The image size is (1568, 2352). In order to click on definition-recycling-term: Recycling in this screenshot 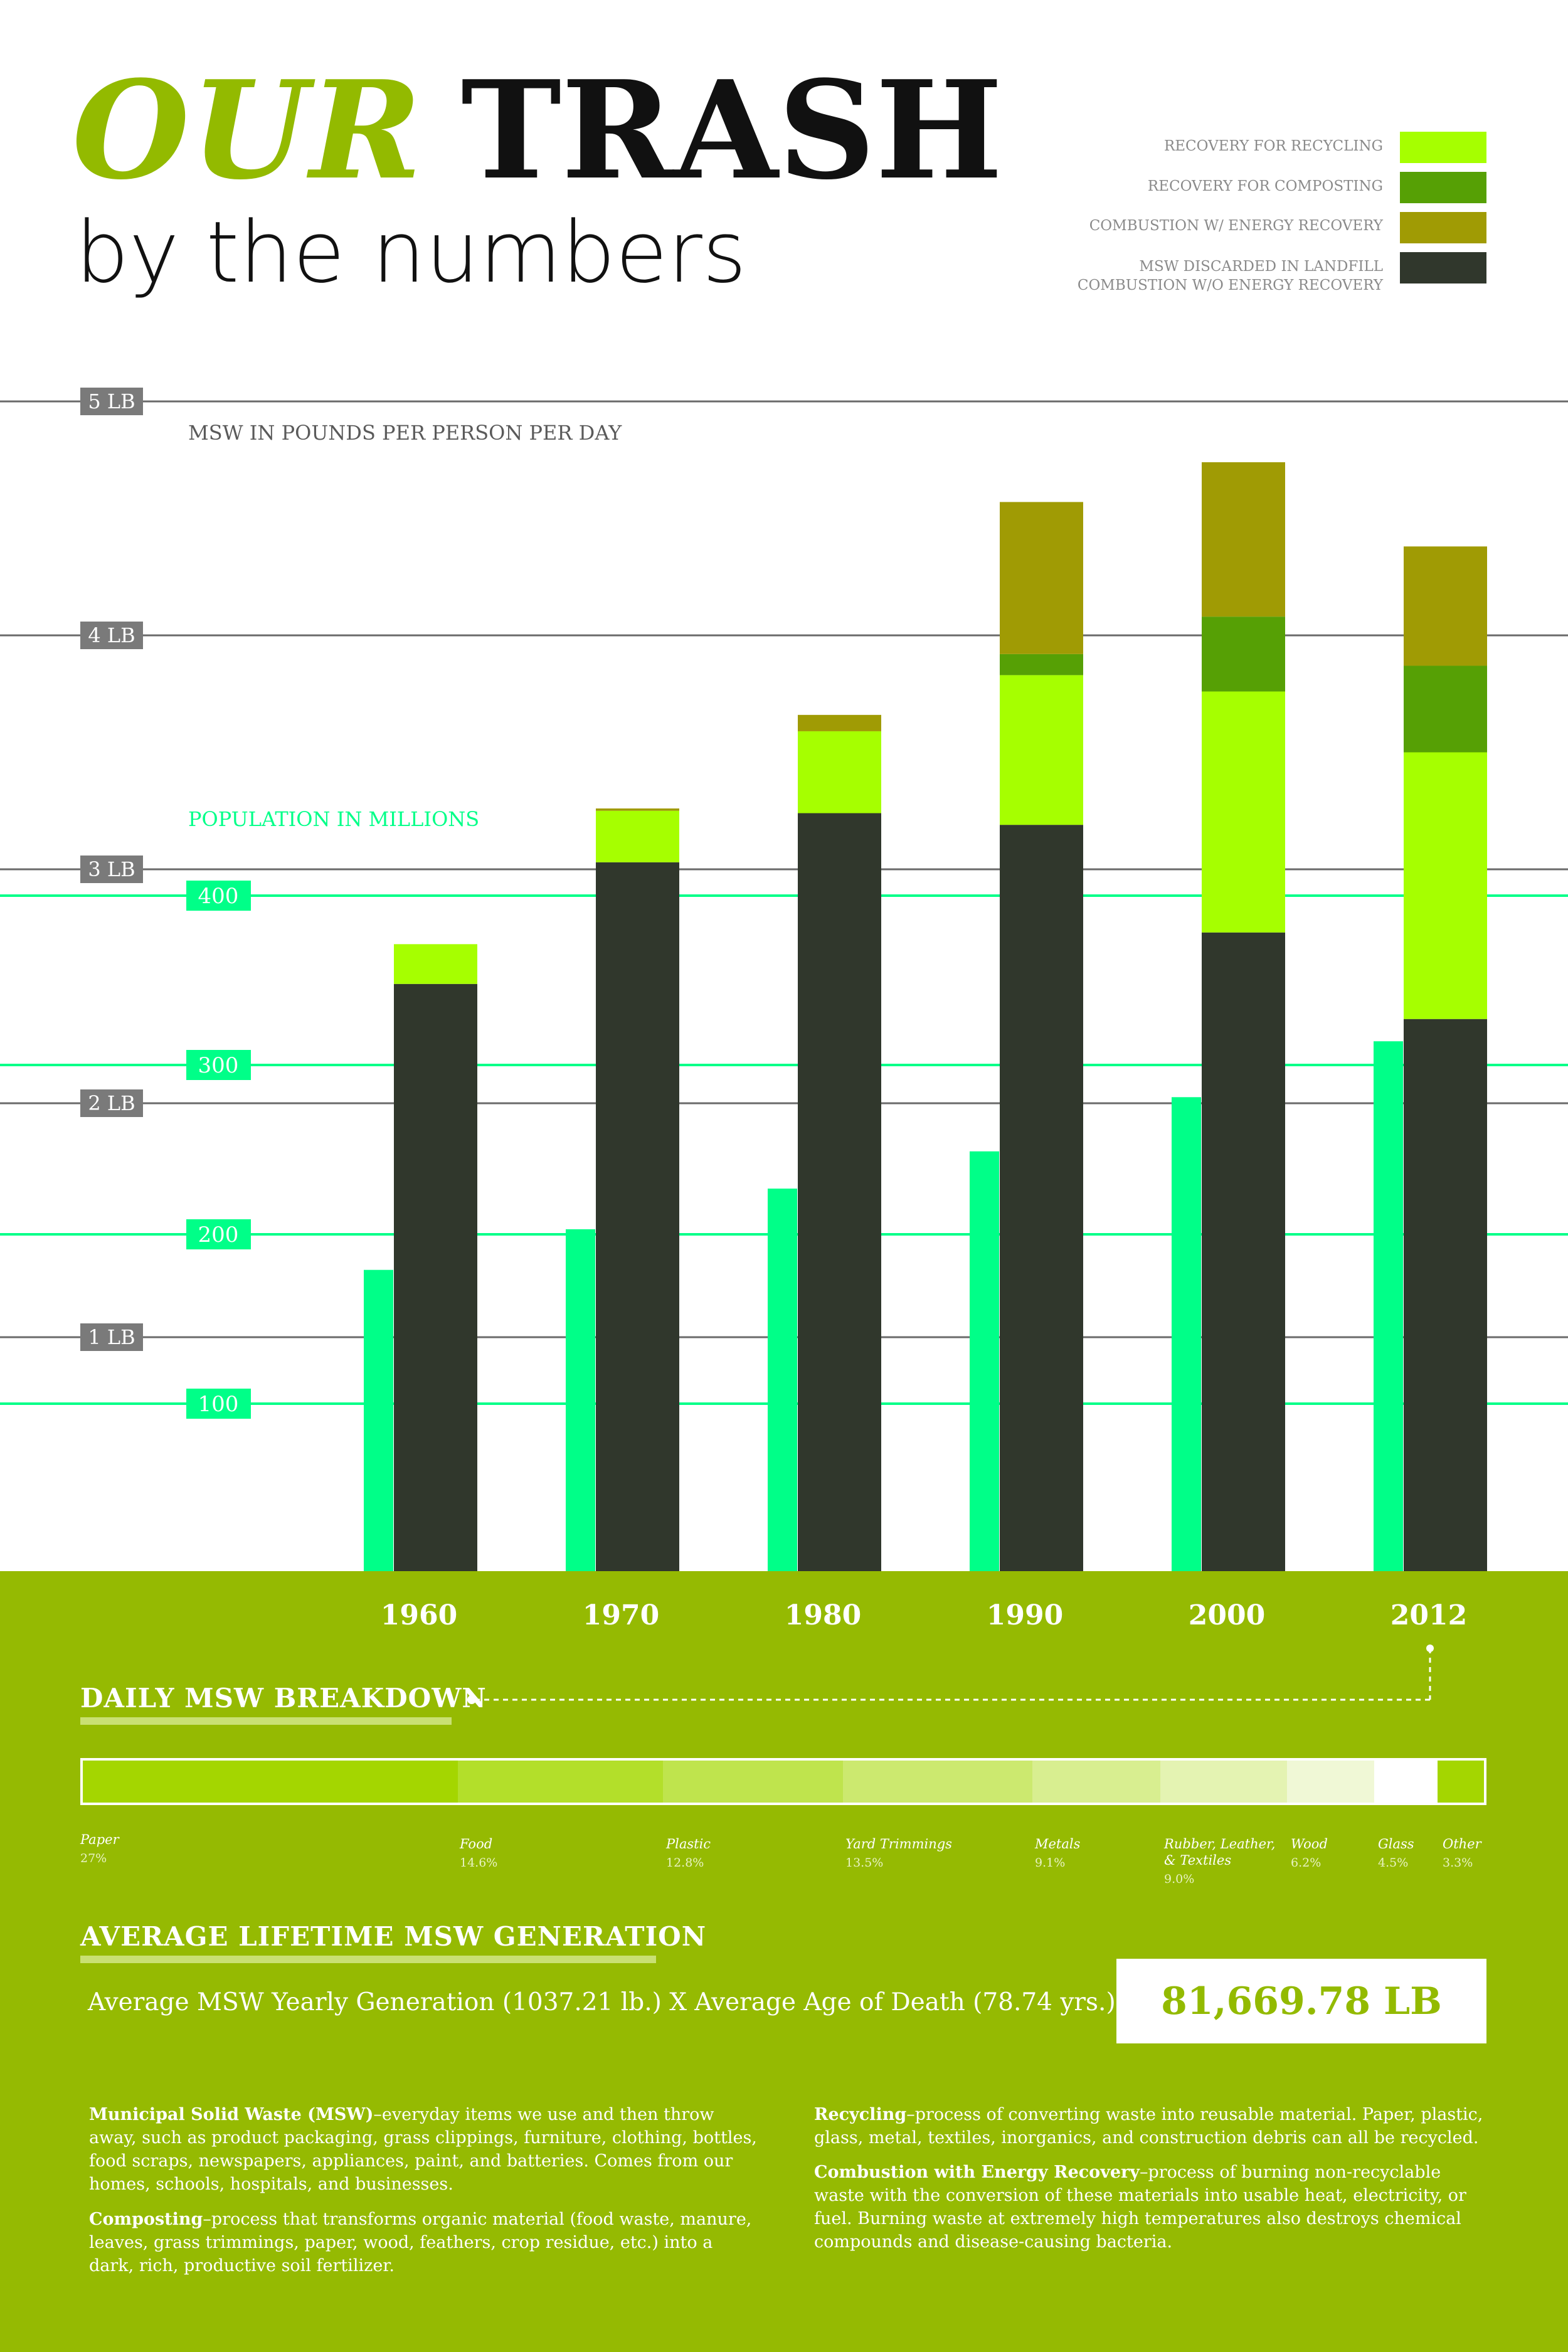, I will do `click(860, 2114)`.